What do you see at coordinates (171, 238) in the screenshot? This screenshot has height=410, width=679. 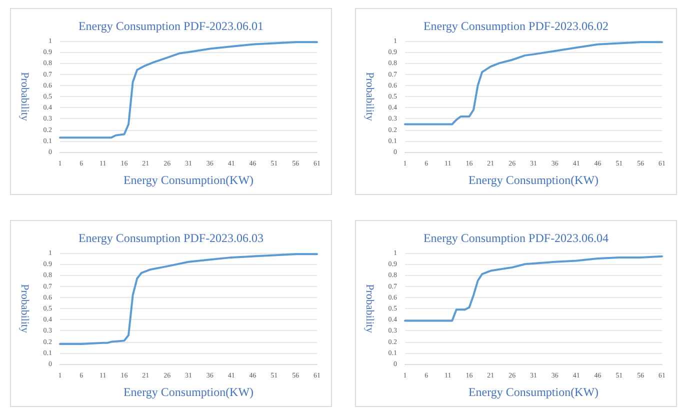 I see `chart-title: Energy Consumption PDF-2023.06.03` at bounding box center [171, 238].